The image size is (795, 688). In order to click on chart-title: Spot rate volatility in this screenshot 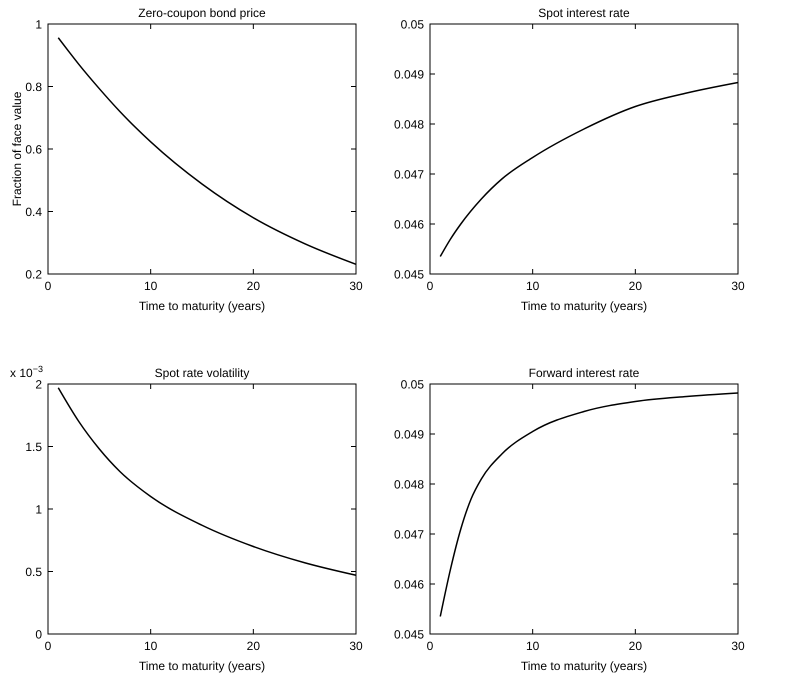, I will do `click(202, 373)`.